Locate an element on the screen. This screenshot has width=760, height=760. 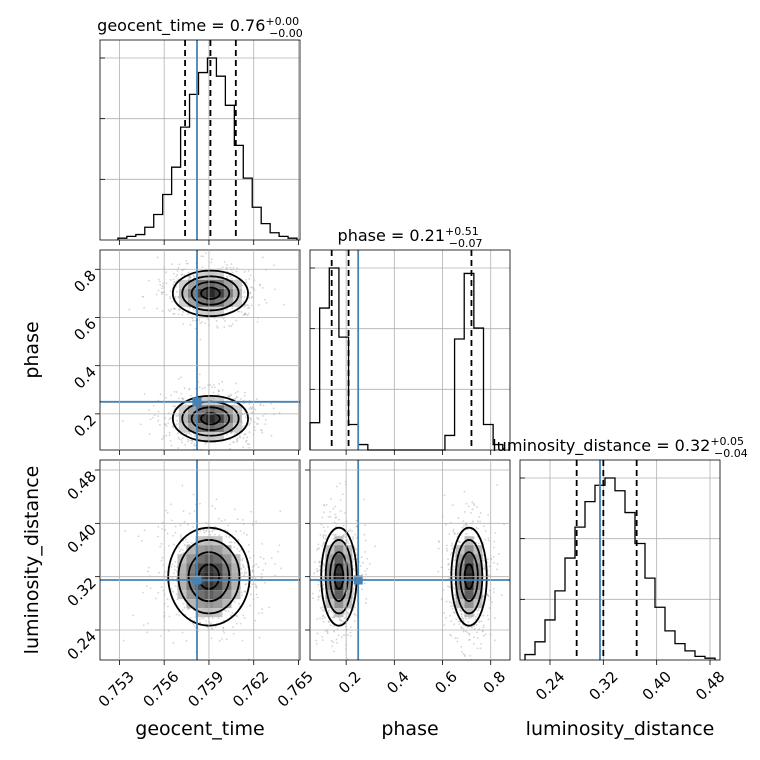
panel-frame is located at coordinates (410, 350).